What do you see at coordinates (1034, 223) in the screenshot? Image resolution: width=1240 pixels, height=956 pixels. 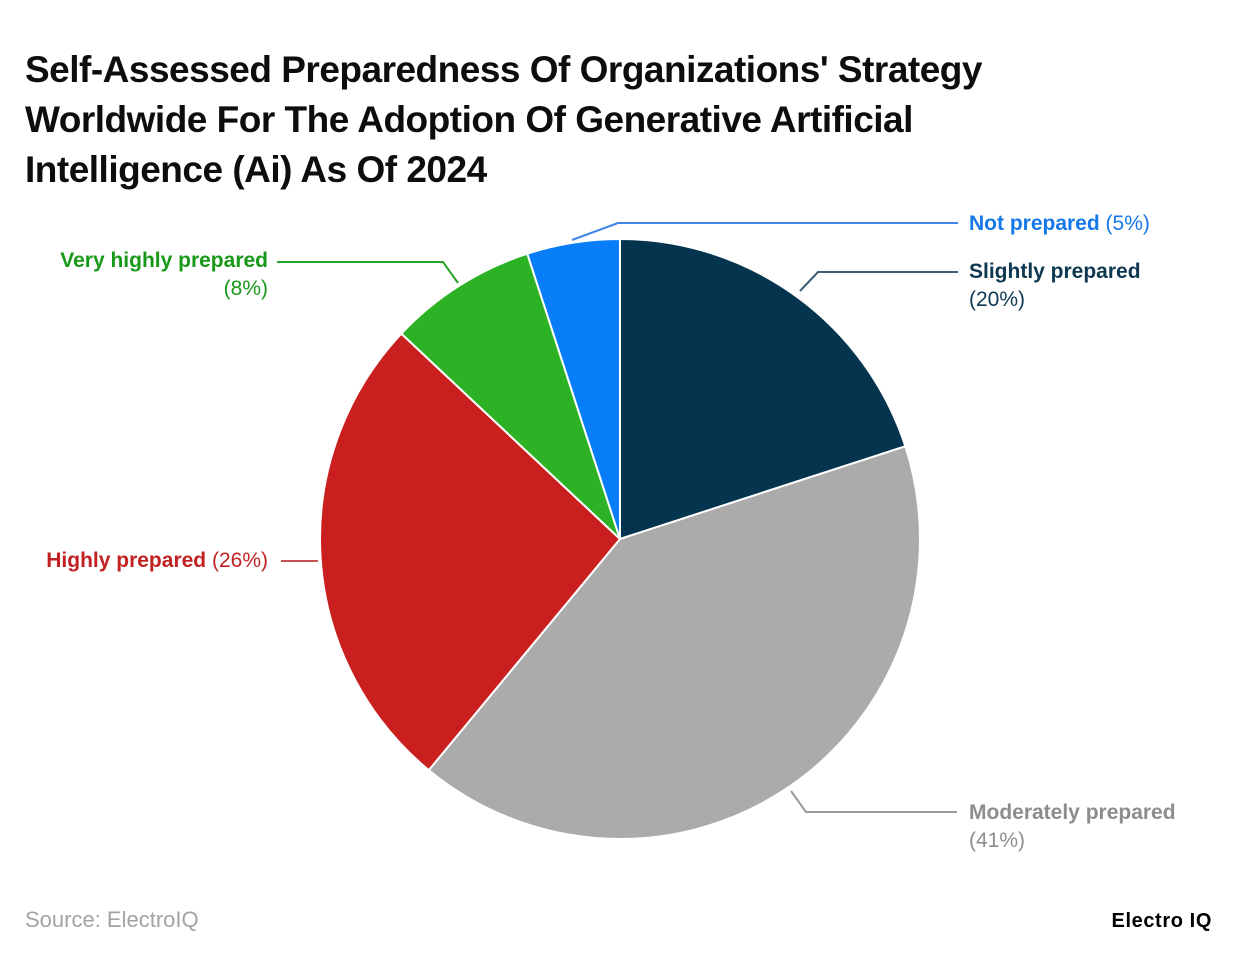 I see `label-not-prepared-name: Not prepared` at bounding box center [1034, 223].